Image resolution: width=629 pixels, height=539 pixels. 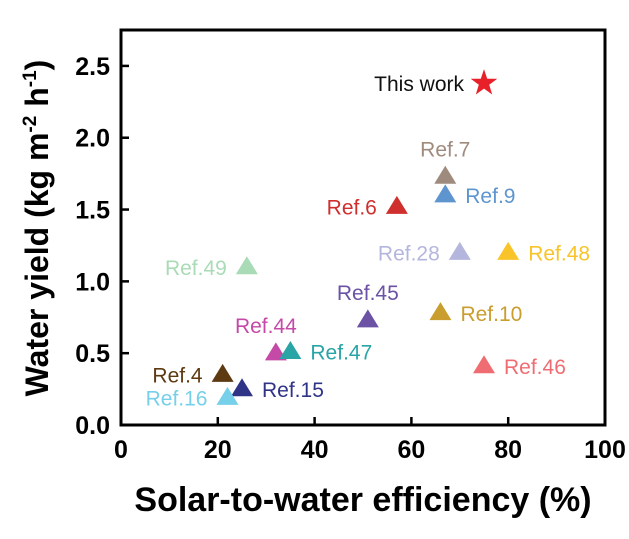 What do you see at coordinates (92, 139) in the screenshot?
I see `y-tick-label: 2.0` at bounding box center [92, 139].